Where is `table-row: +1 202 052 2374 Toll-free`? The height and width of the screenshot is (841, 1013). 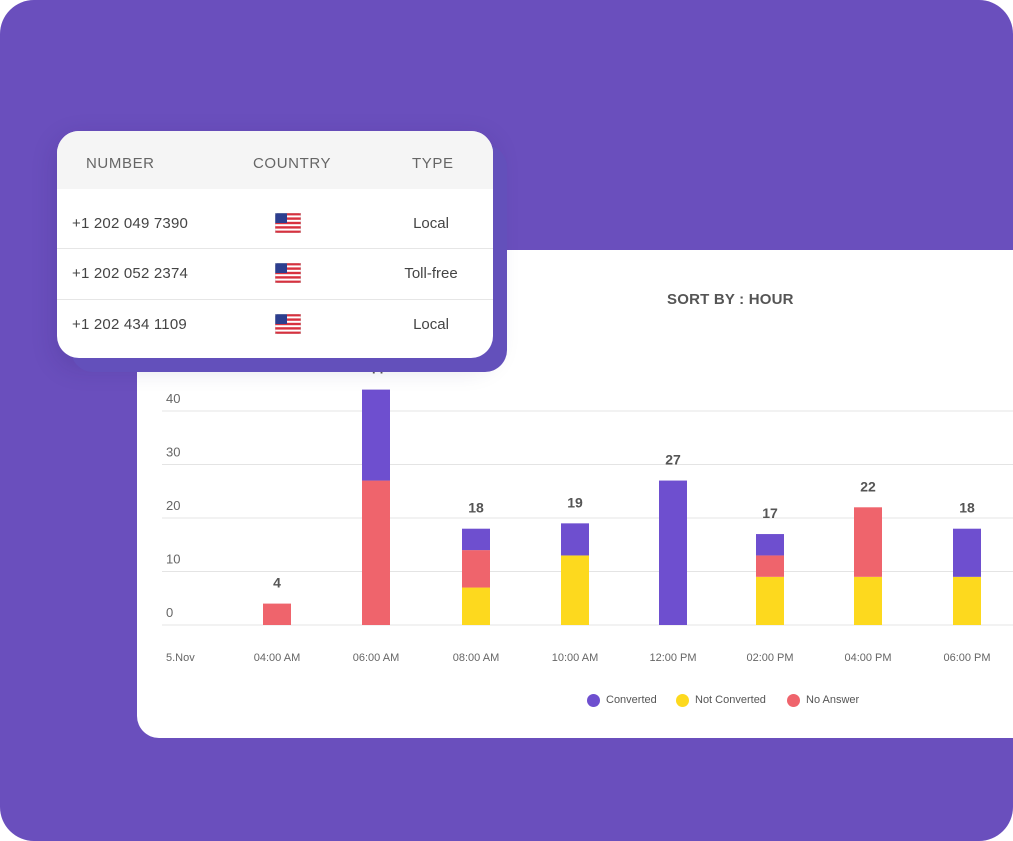
table-row: +1 202 052 2374 Toll-free is located at coordinates (275, 273).